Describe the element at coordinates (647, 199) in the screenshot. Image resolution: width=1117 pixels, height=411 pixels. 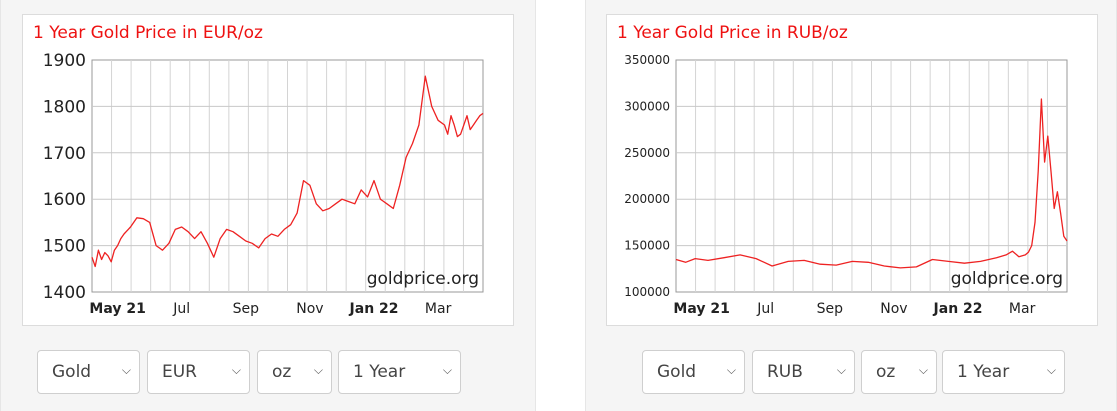
I see `y-tick-label: 200000` at that location.